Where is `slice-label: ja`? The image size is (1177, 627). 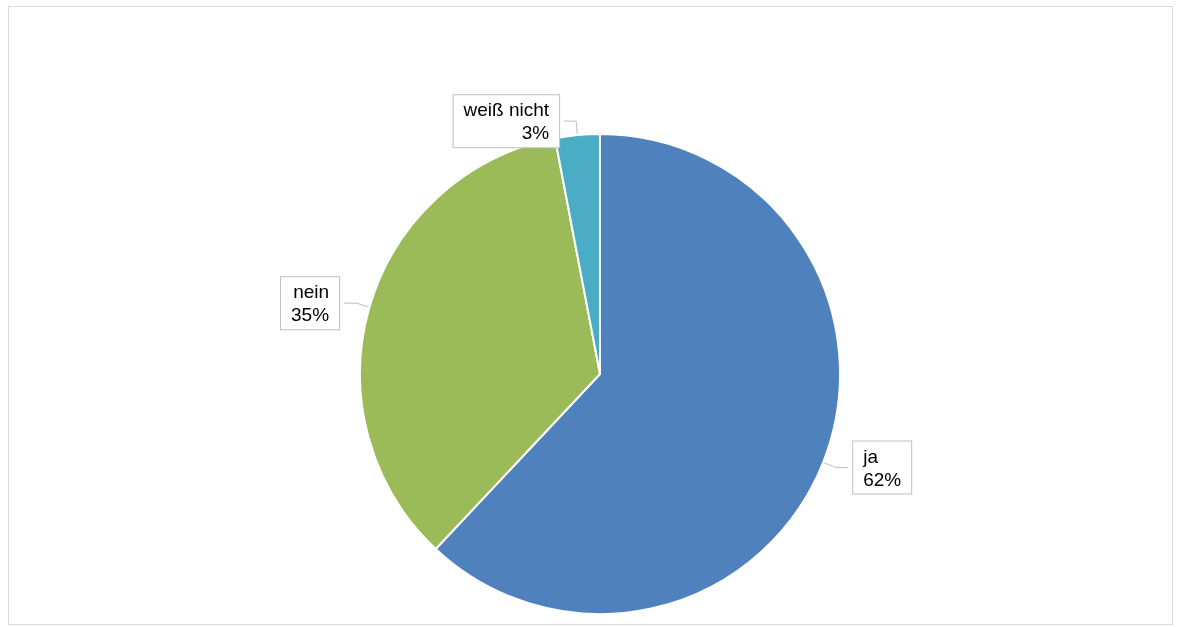
slice-label: ja is located at coordinates (870, 456).